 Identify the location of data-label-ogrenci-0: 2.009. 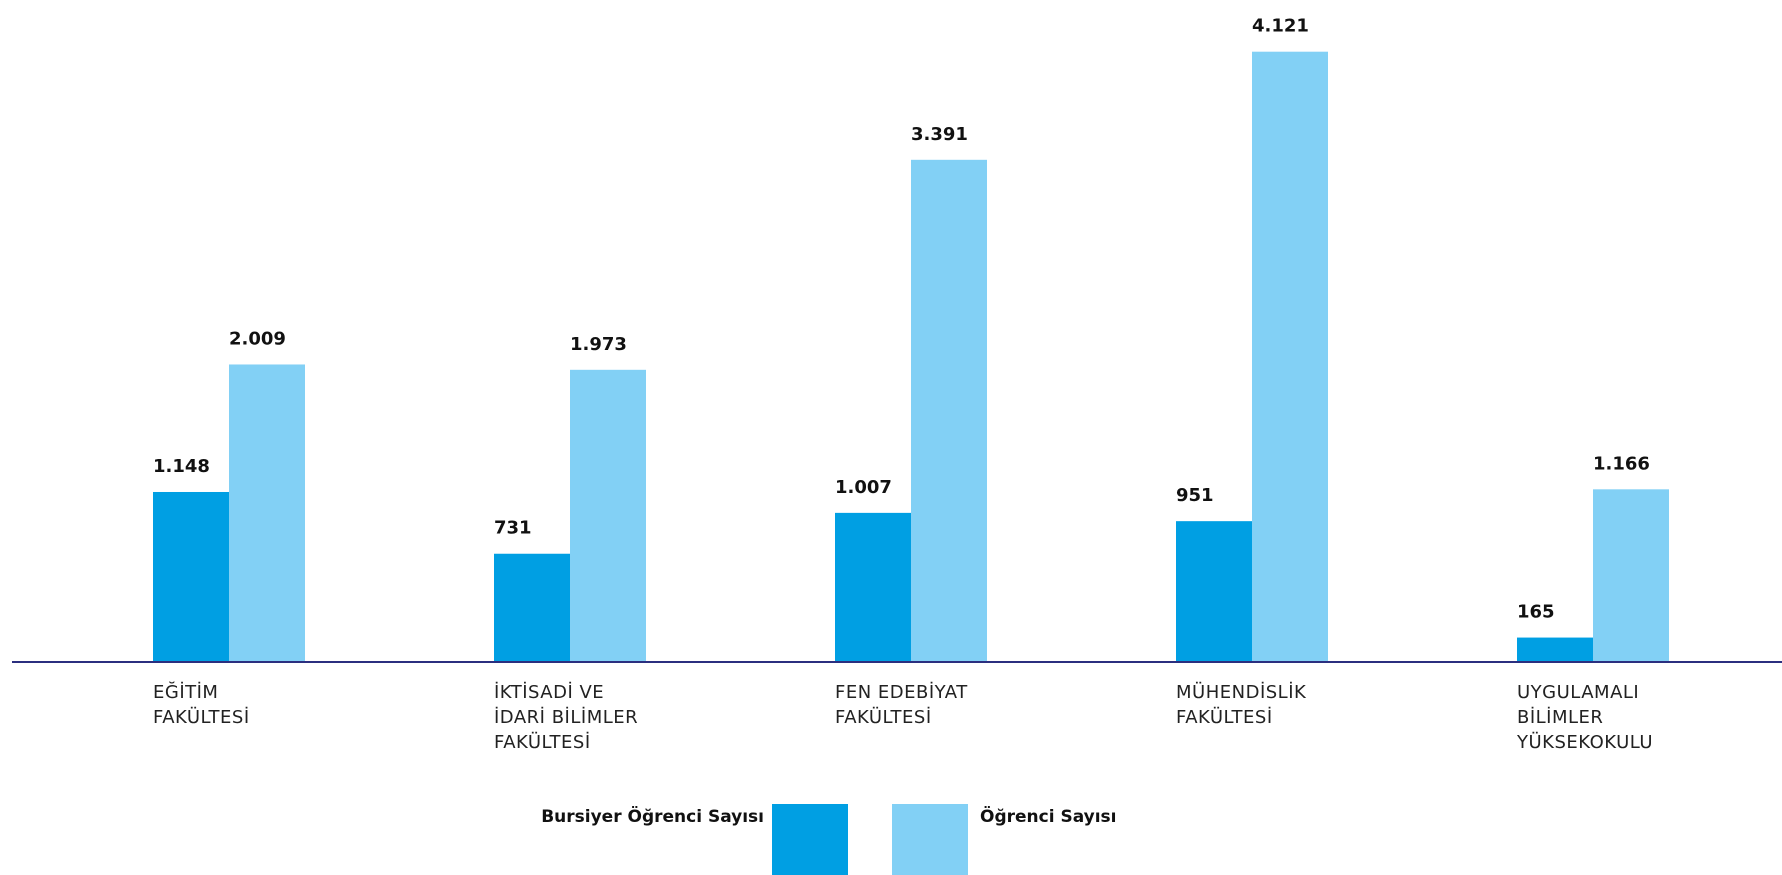
(257, 338).